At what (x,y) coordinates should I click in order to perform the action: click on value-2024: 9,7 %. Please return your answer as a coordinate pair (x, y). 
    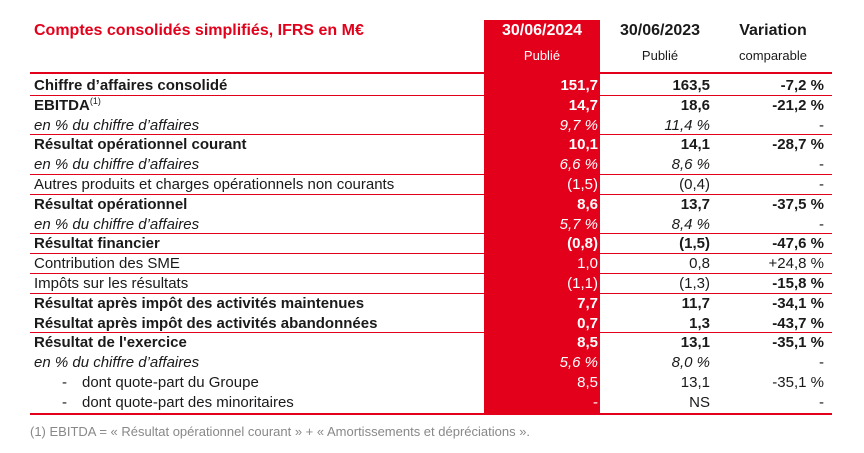
    Looking at the image, I should click on (578, 125).